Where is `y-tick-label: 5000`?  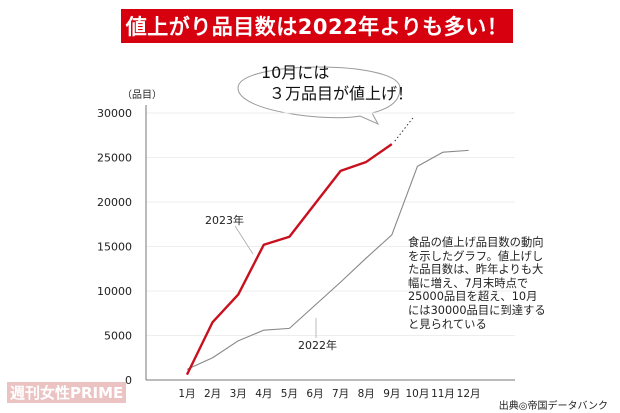
y-tick-label: 5000 is located at coordinates (118, 336).